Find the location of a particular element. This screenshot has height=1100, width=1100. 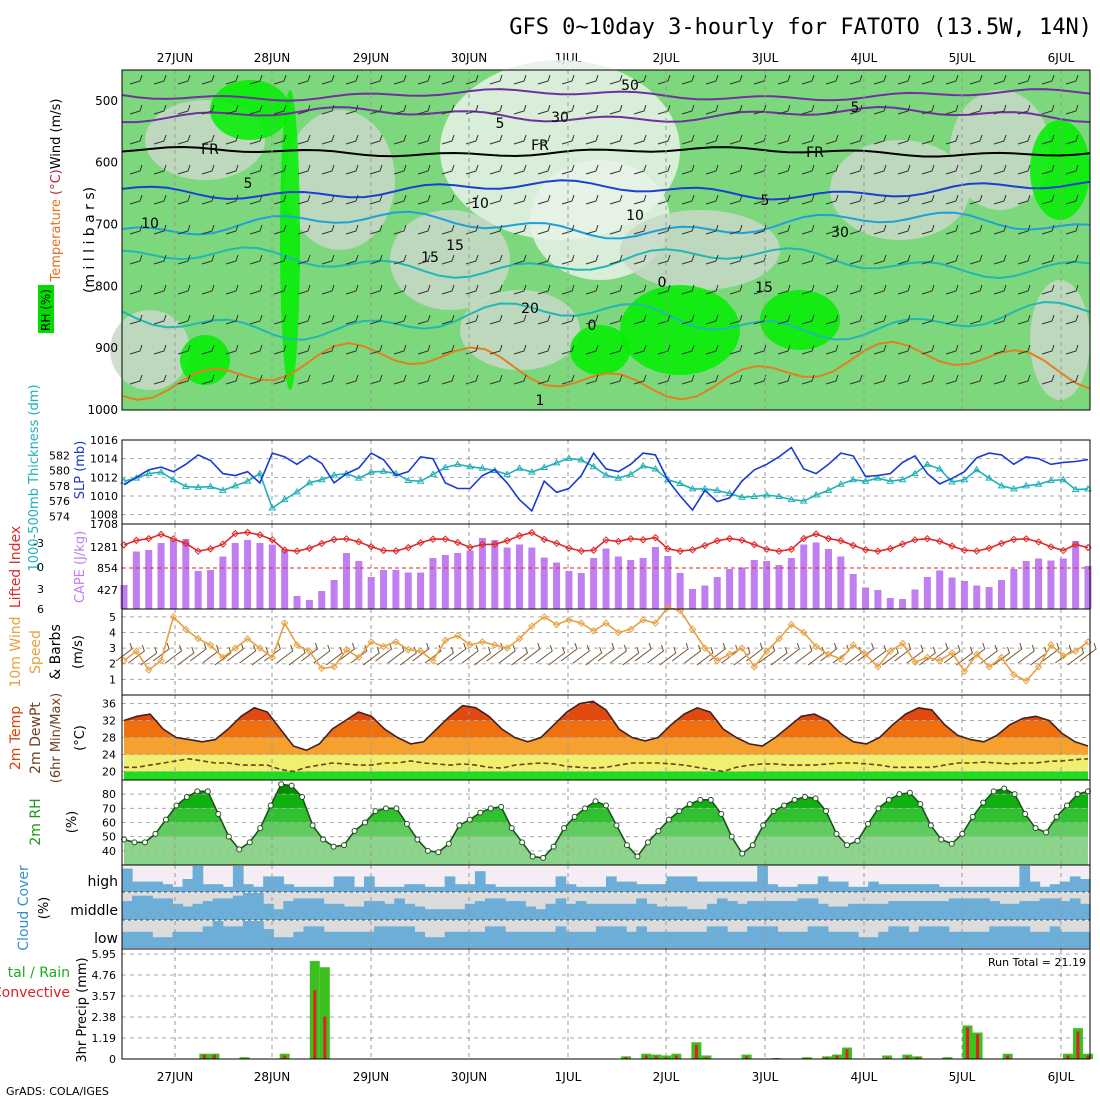

date-label-bottom: 5JUL is located at coordinates (962, 1077).